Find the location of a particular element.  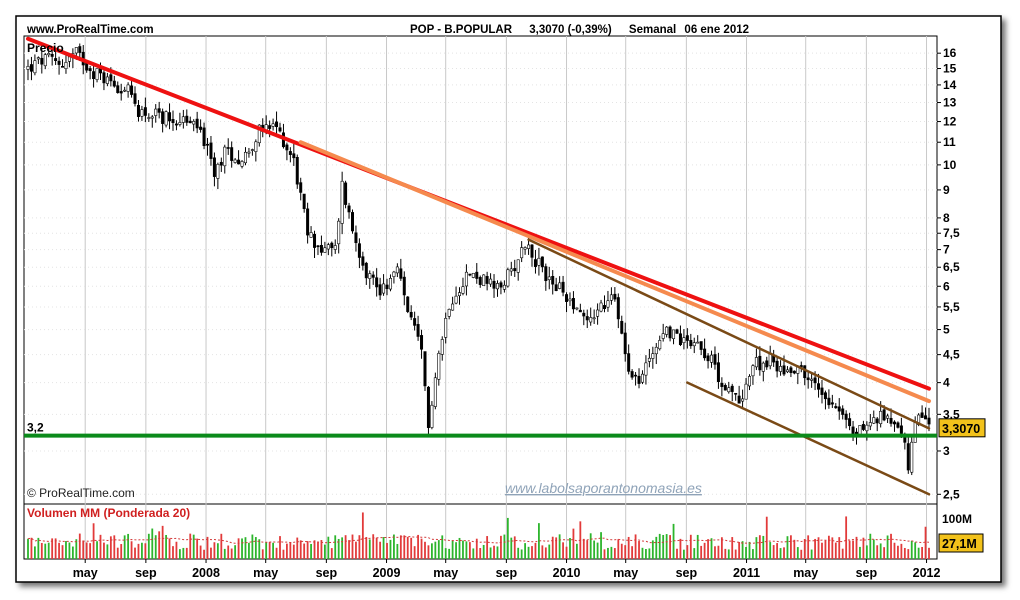

y-tick-label: 6,5 is located at coordinates (951, 267).